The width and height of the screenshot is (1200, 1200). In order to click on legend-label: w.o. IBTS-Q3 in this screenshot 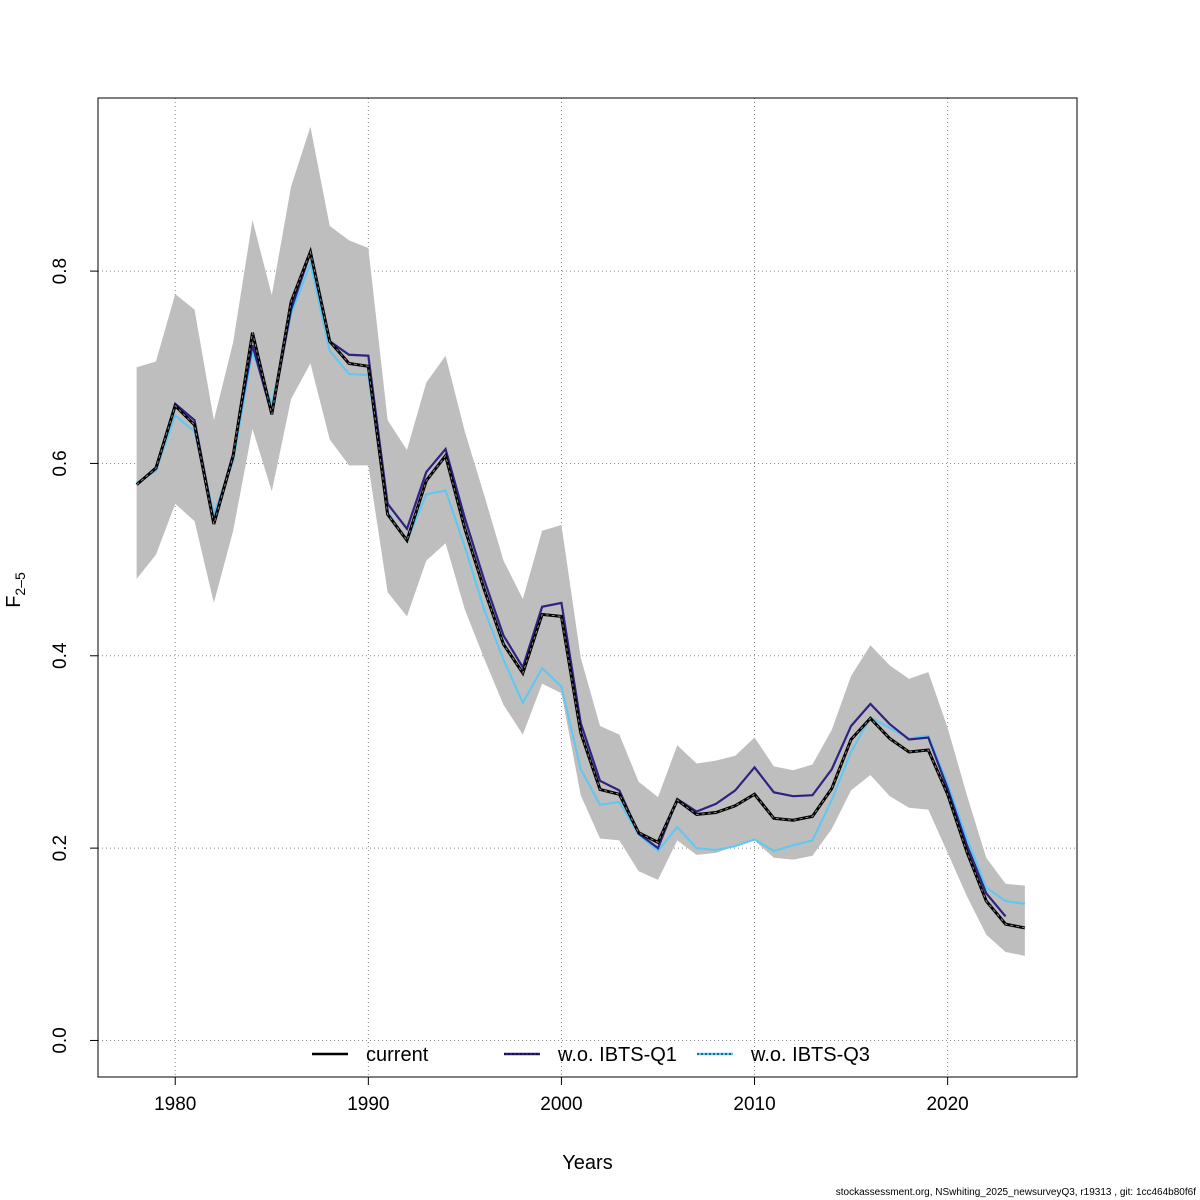, I will do `click(810, 1055)`.